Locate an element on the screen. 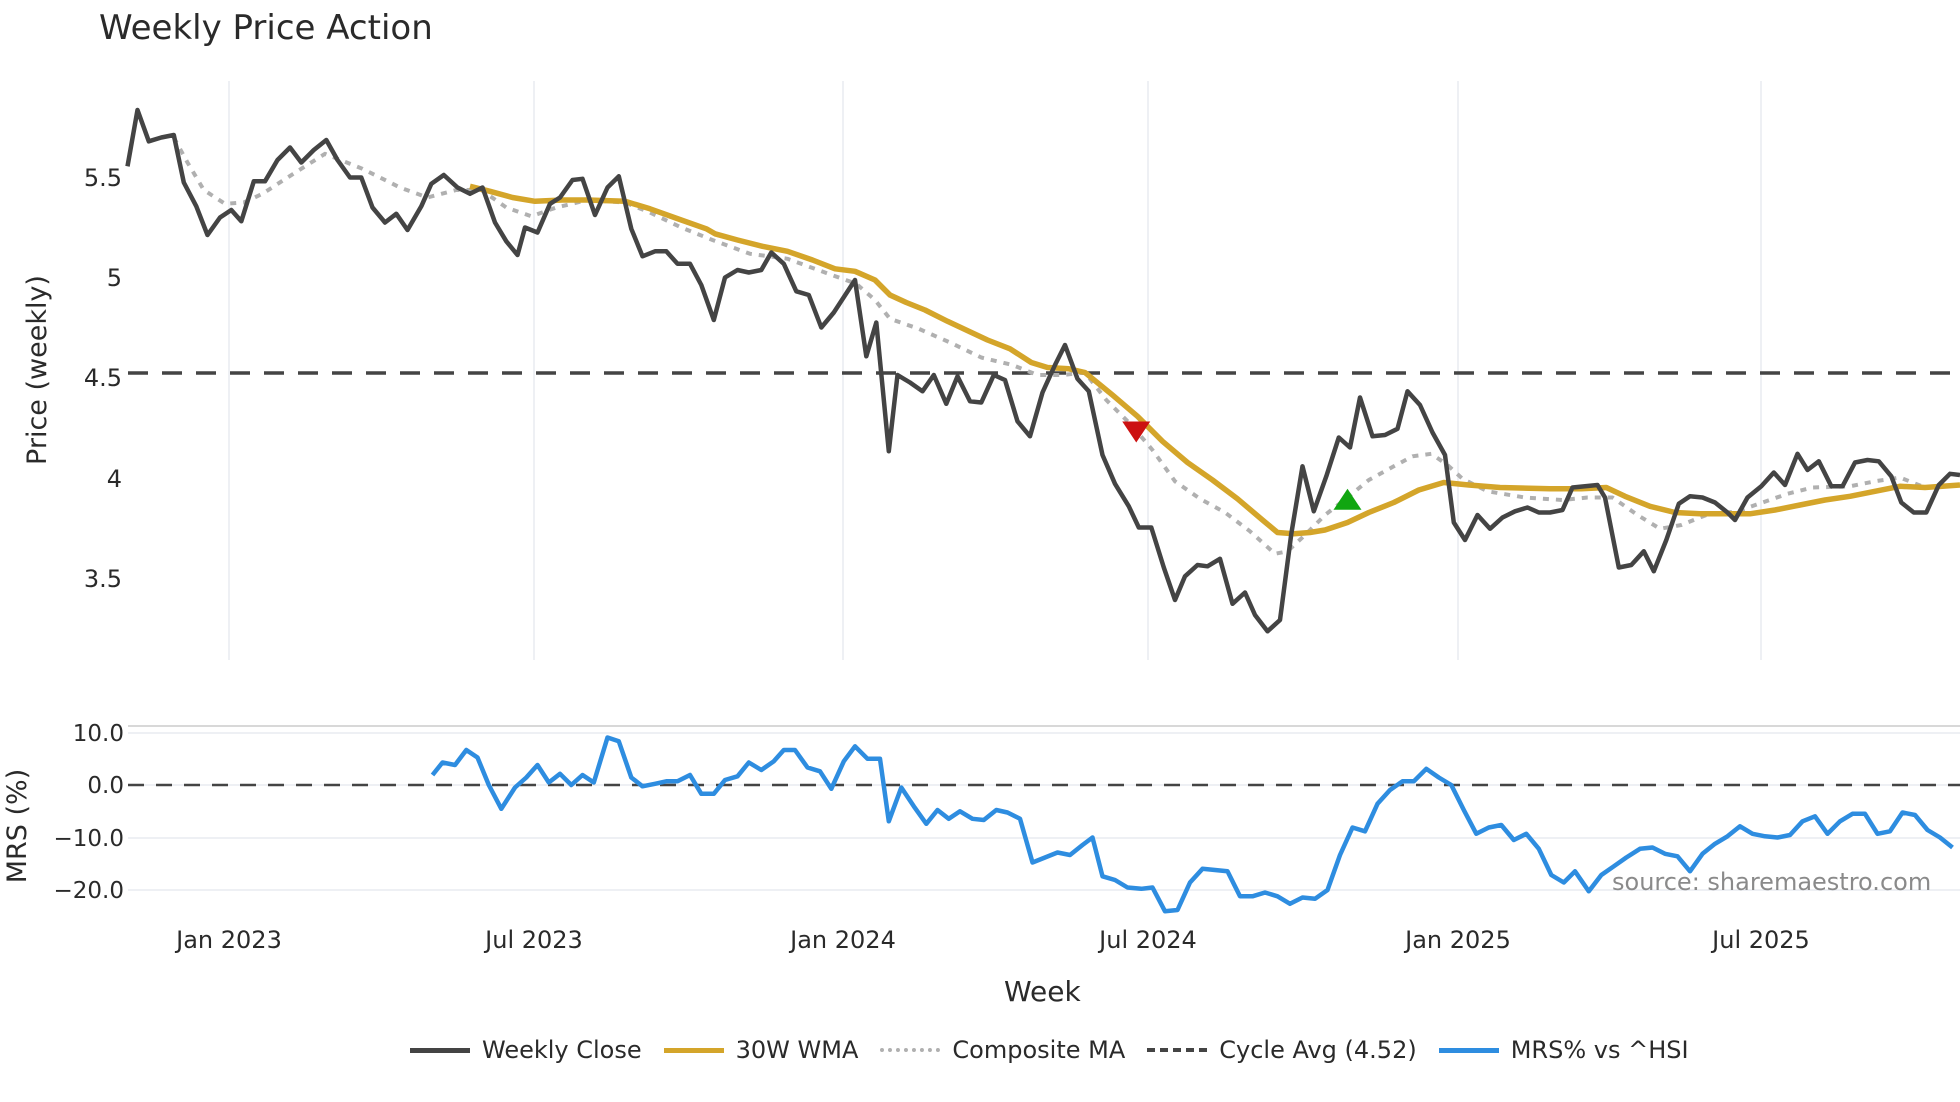 The width and height of the screenshot is (1960, 1102). legend-item-30w-wma: 30W WMA is located at coordinates (761, 1050).